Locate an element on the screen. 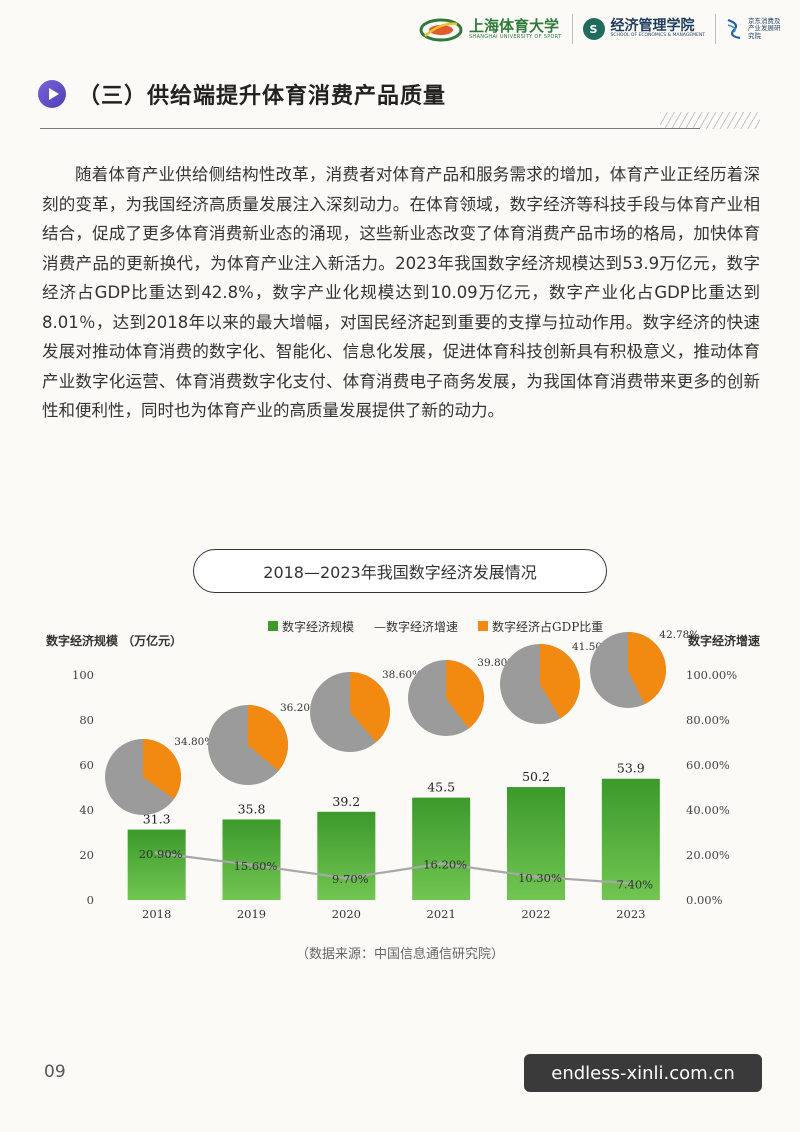  y2-axis-ticks: 0.00% 20.00% 40.00% 60.00% 80.00% 100.00% is located at coordinates (711, 787).